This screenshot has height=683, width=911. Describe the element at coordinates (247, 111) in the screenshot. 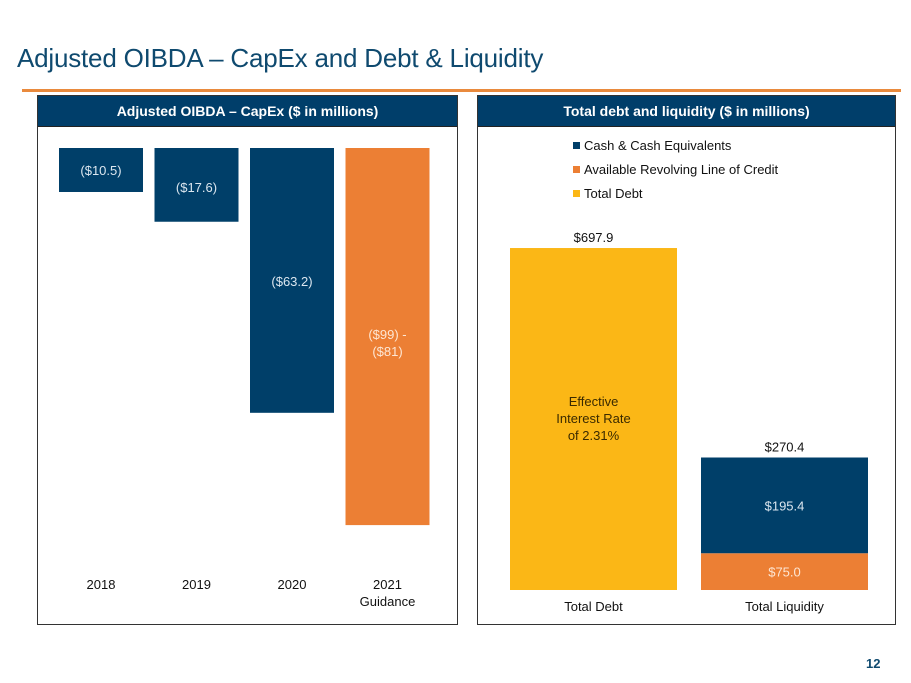

I see `capex-chart-title: Adjusted OIBDA – CapEx ($ in millions)` at that location.